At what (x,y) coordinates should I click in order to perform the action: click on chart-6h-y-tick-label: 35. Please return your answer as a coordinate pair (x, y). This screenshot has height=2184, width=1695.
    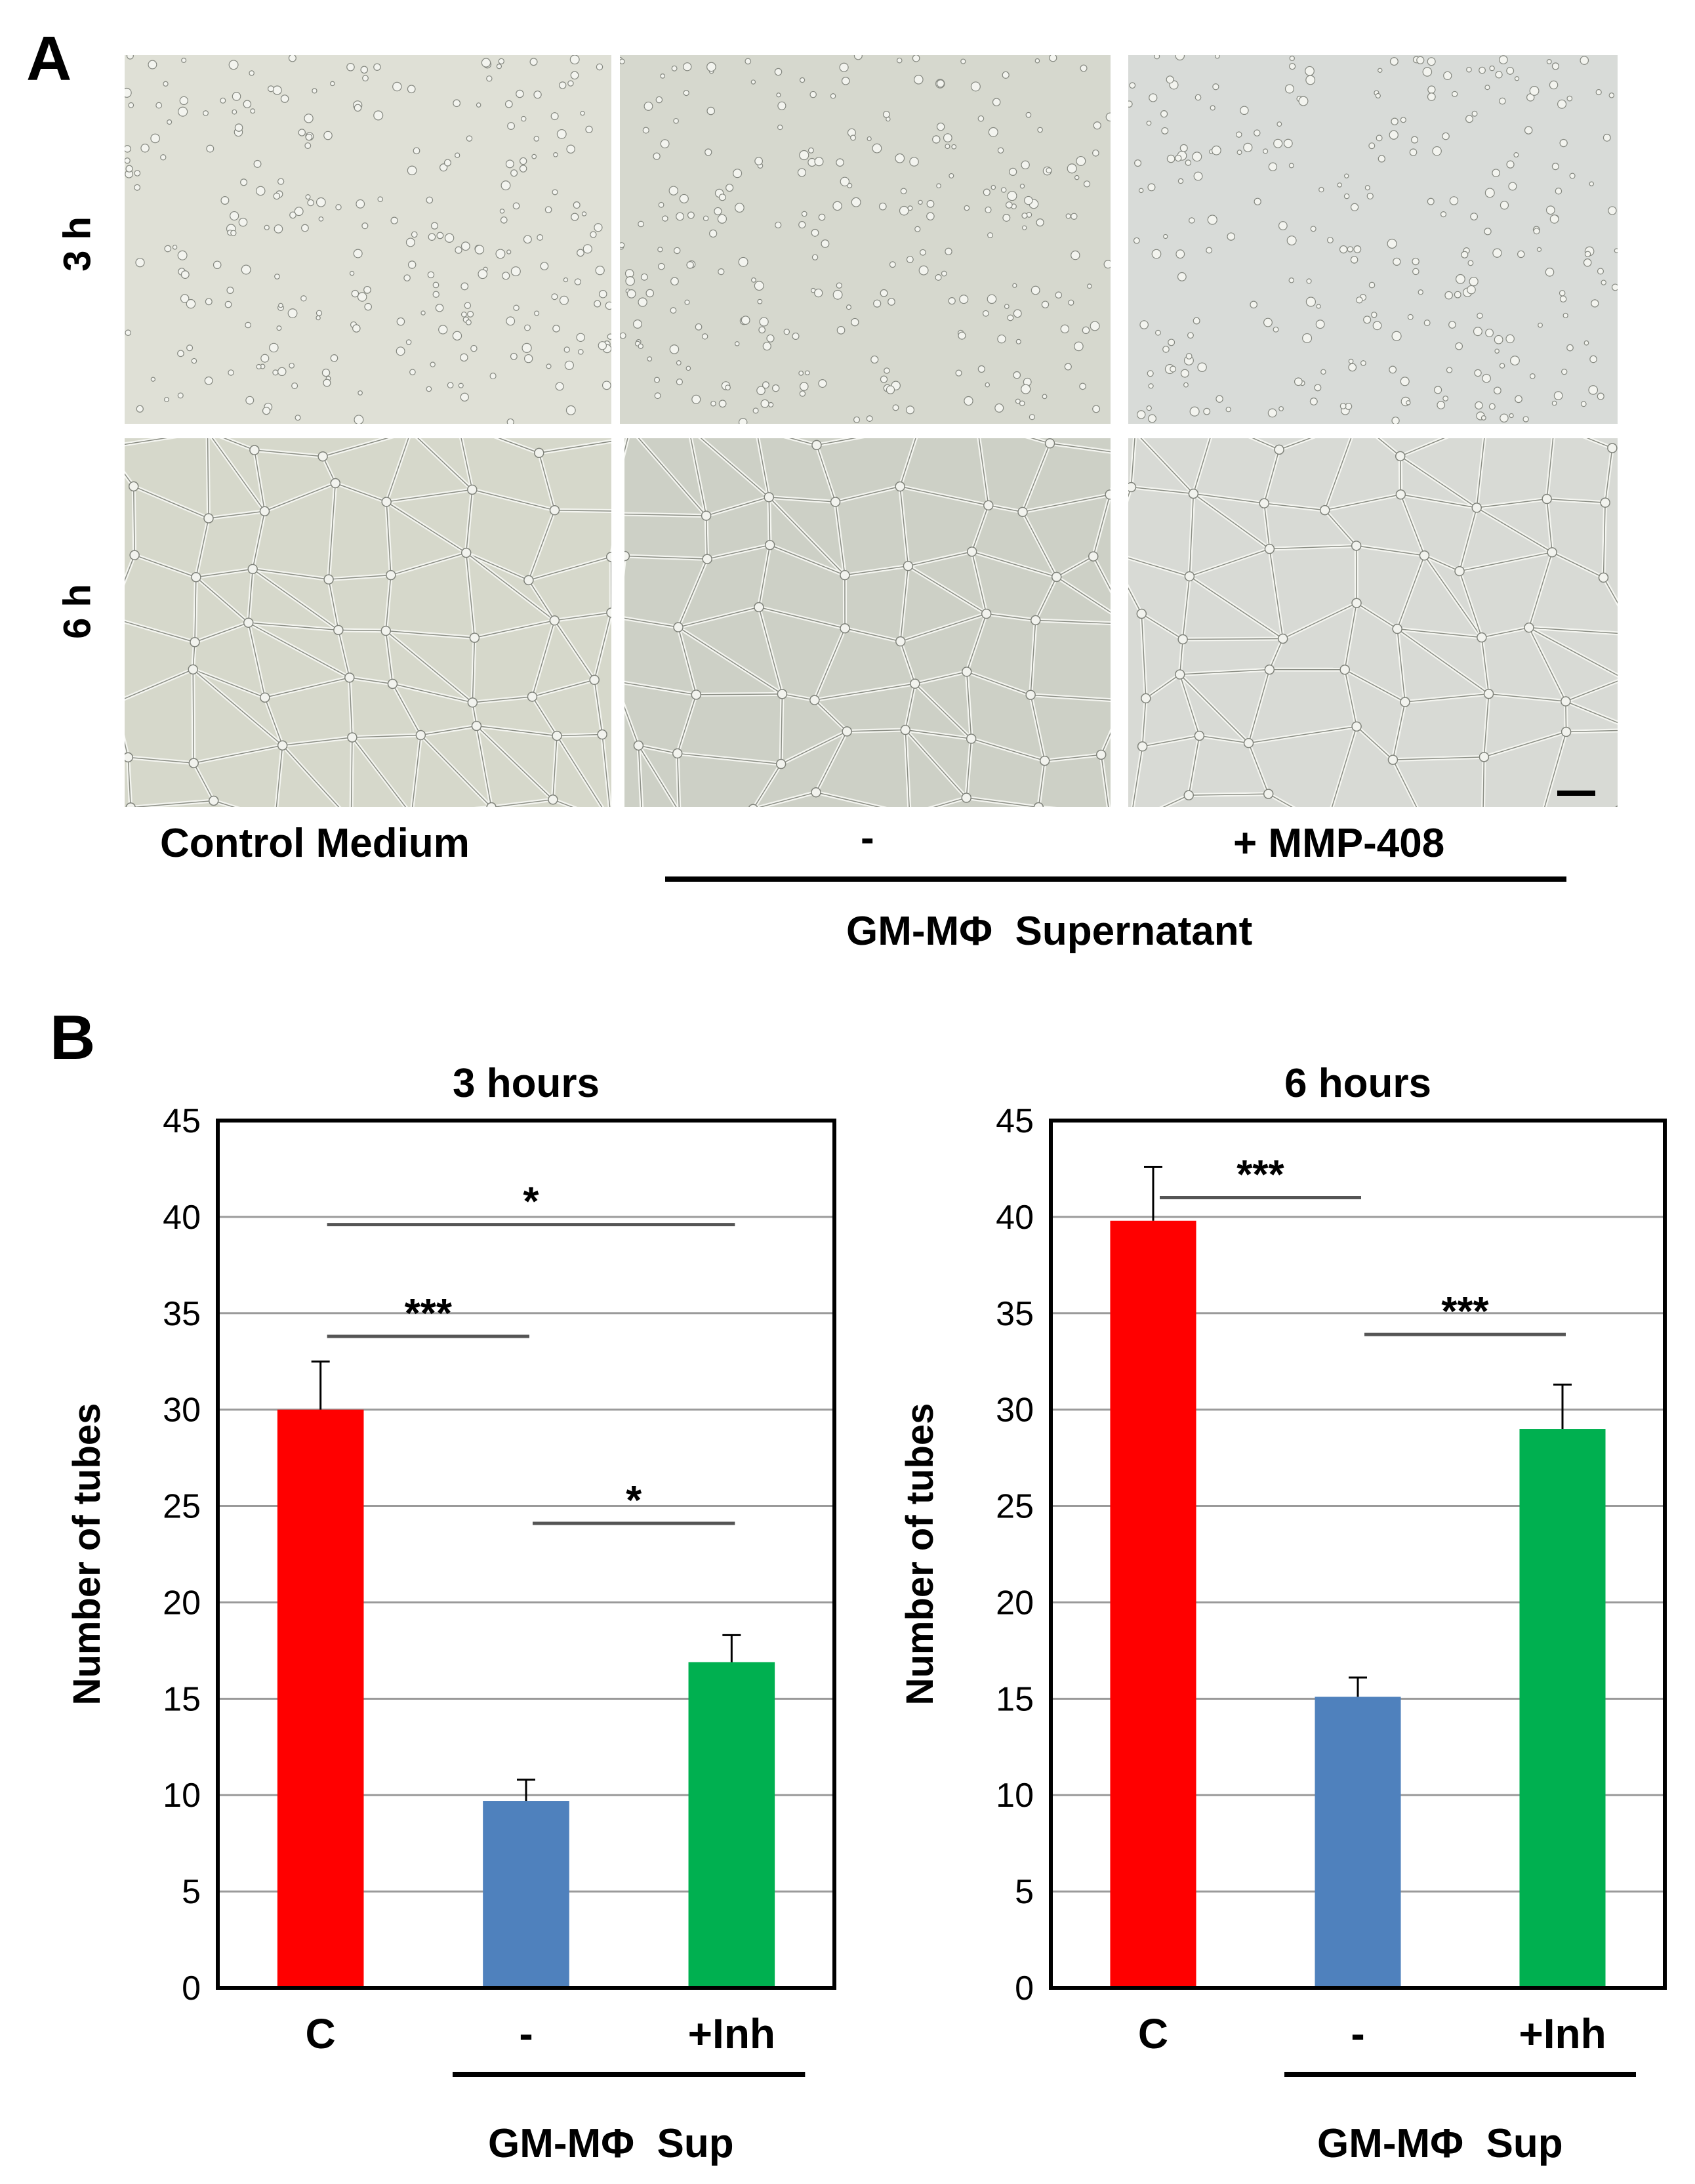
    Looking at the image, I should click on (1015, 1314).